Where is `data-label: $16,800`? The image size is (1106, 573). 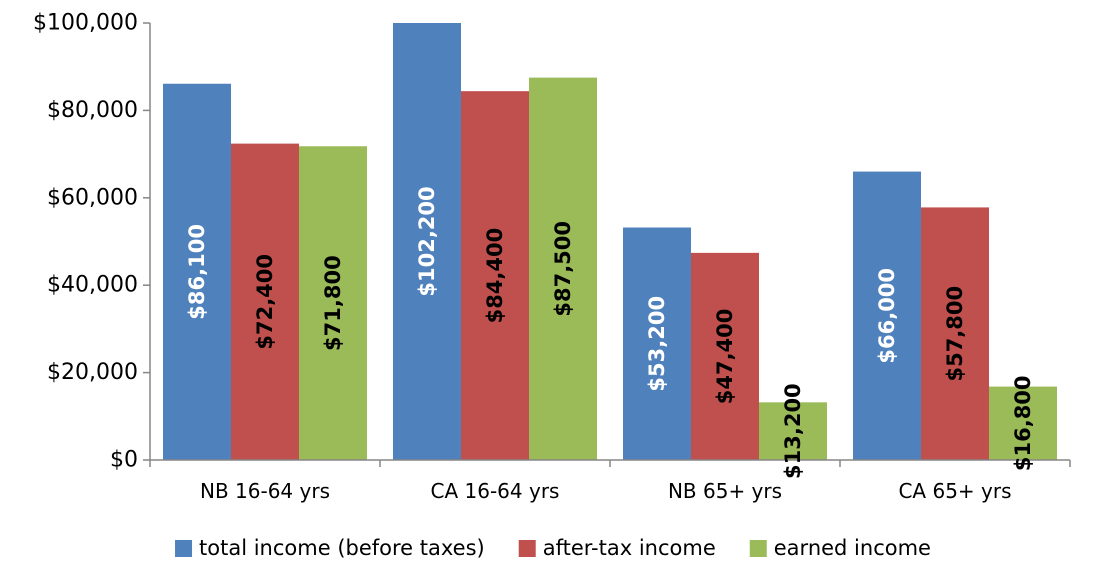
data-label: $16,800 is located at coordinates (1023, 423).